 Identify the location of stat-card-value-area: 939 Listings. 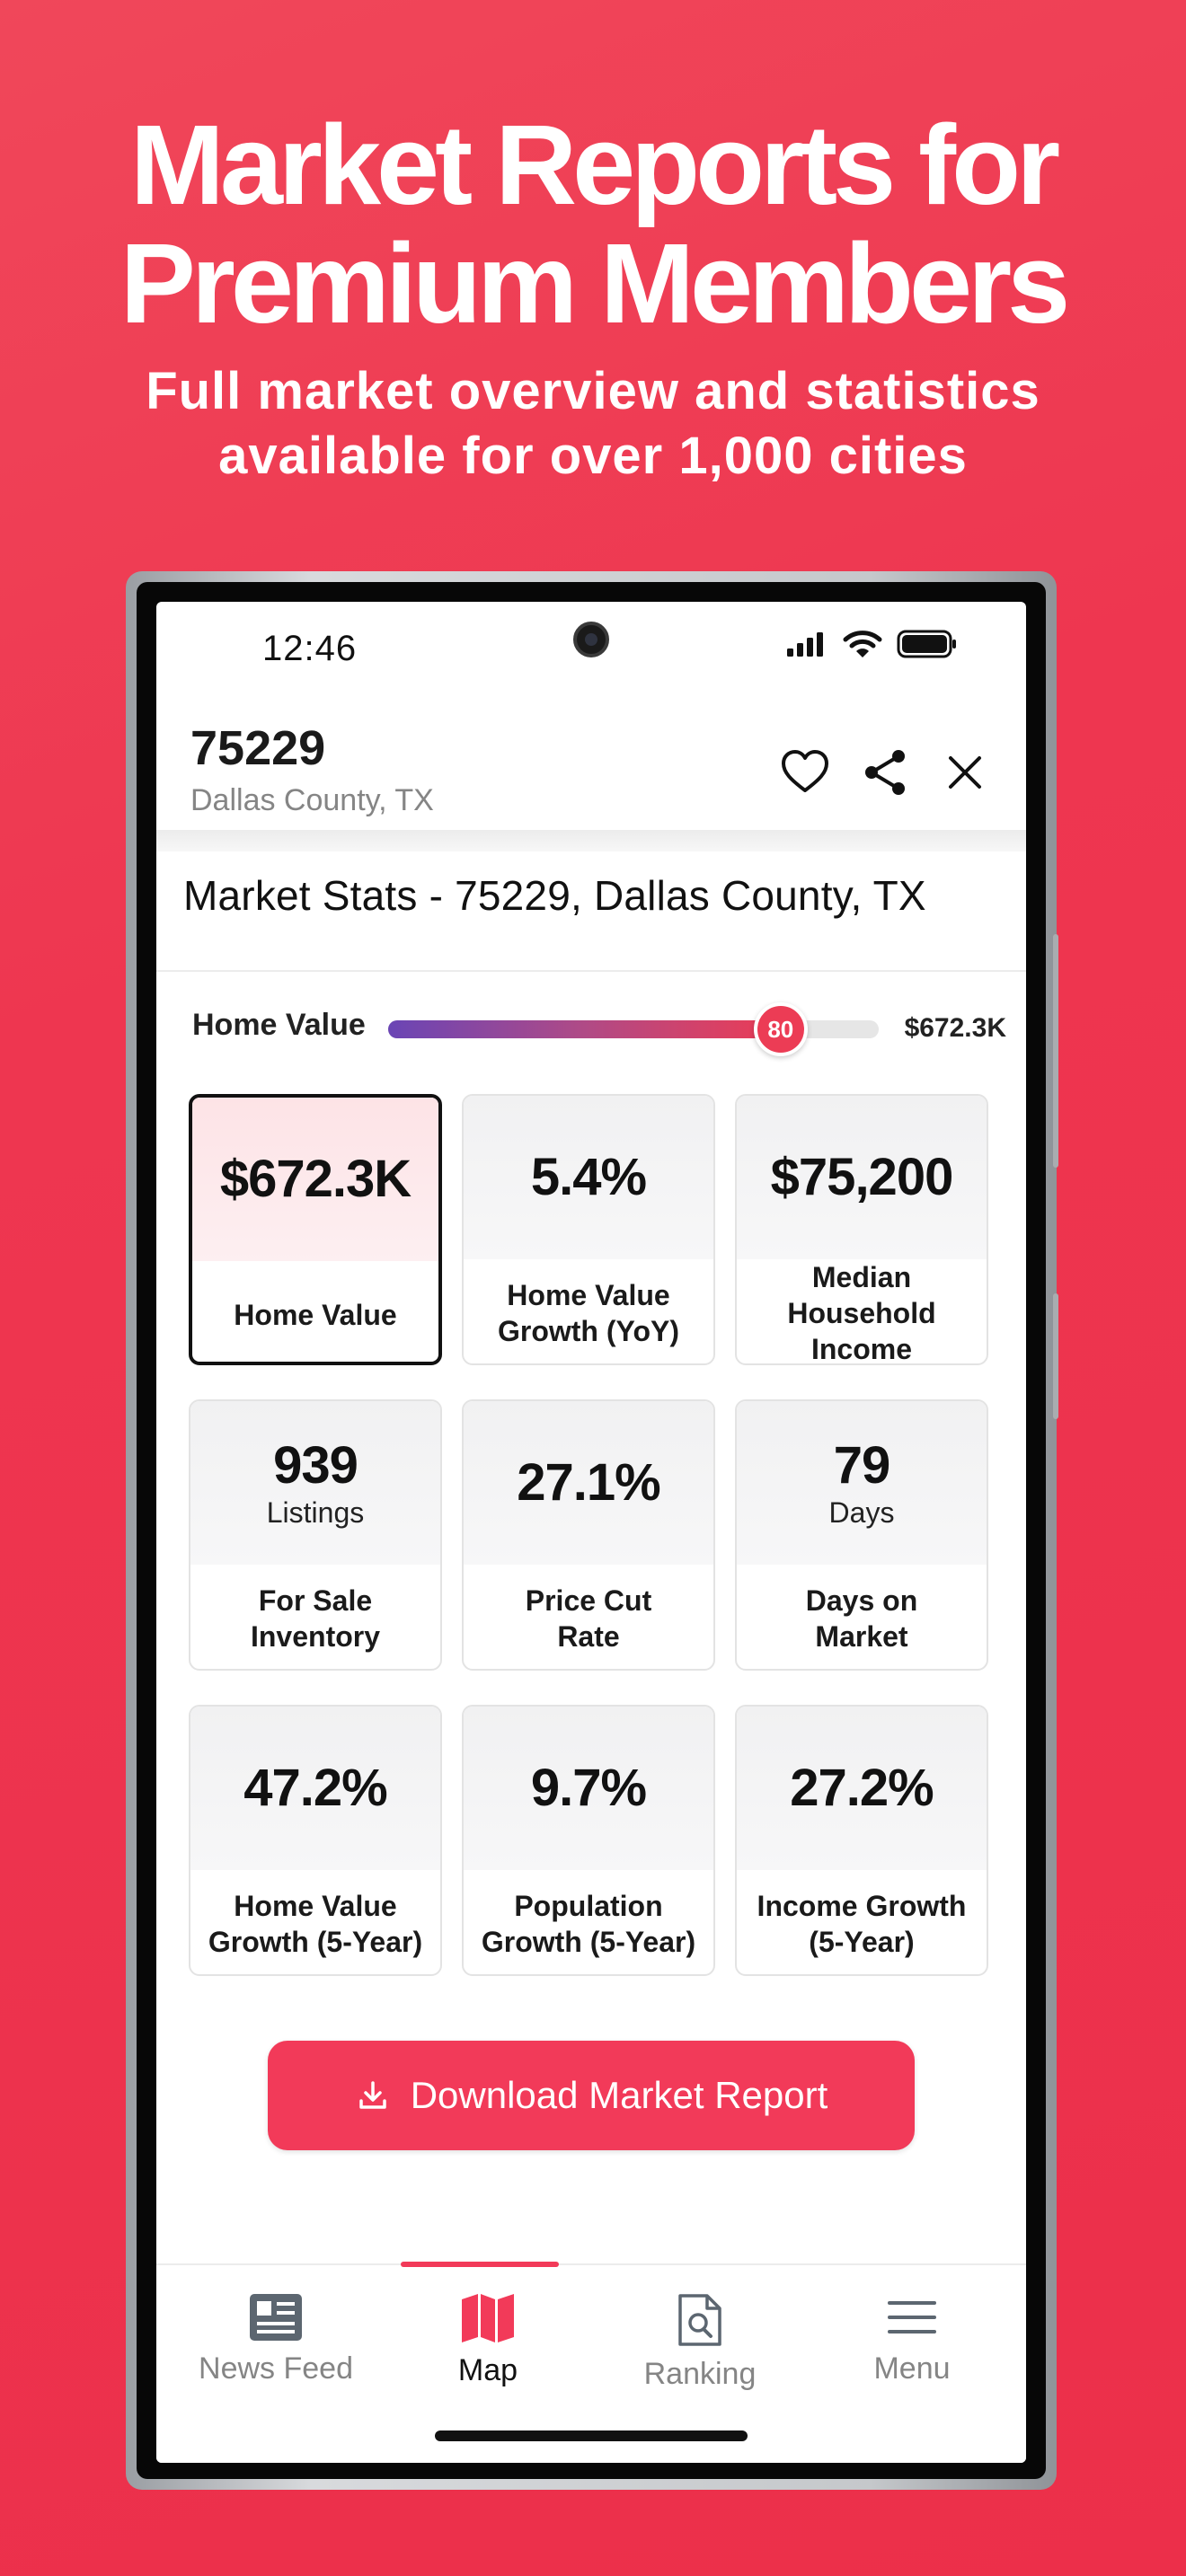
(315, 1483).